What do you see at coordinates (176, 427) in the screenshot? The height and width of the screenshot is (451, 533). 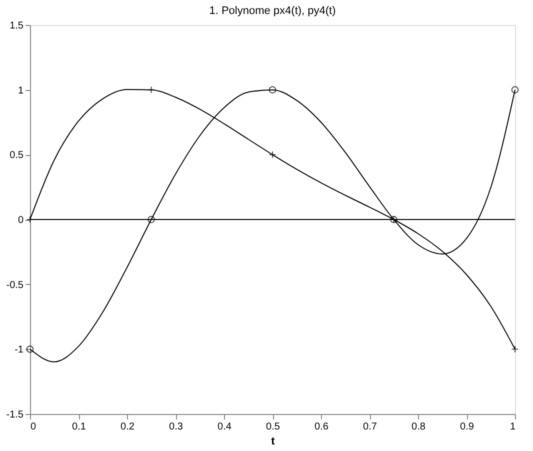 I see `x-tick-label: 0.3` at bounding box center [176, 427].